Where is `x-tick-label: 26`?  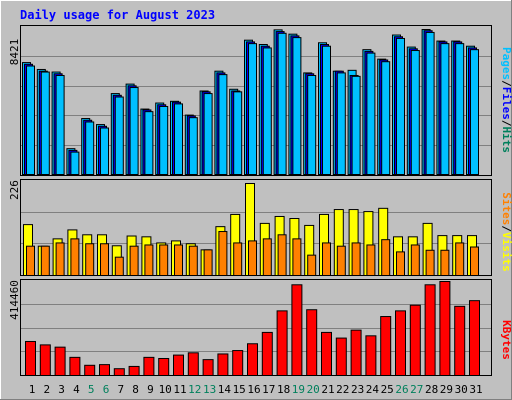 x-tick-label: 26 is located at coordinates (401, 389).